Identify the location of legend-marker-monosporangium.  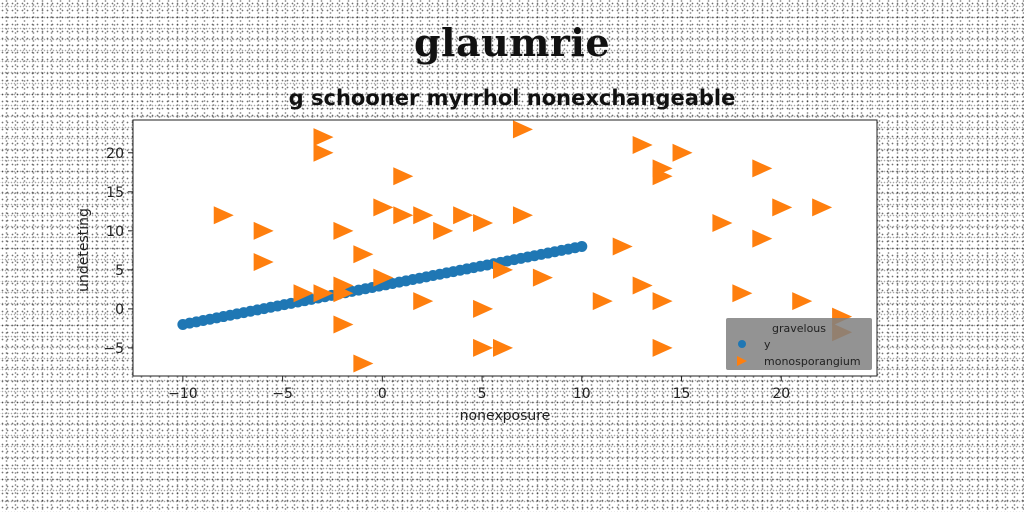
(742, 361).